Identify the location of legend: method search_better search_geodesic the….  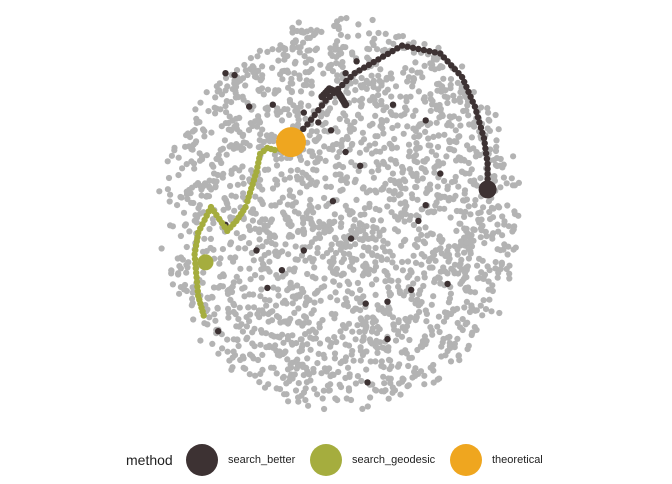
(336, 462).